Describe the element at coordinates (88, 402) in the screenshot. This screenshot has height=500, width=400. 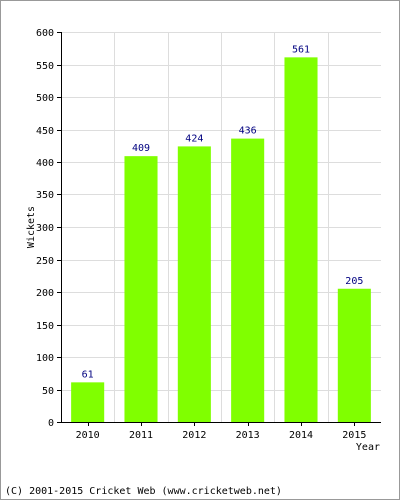
I see `bar-2010` at that location.